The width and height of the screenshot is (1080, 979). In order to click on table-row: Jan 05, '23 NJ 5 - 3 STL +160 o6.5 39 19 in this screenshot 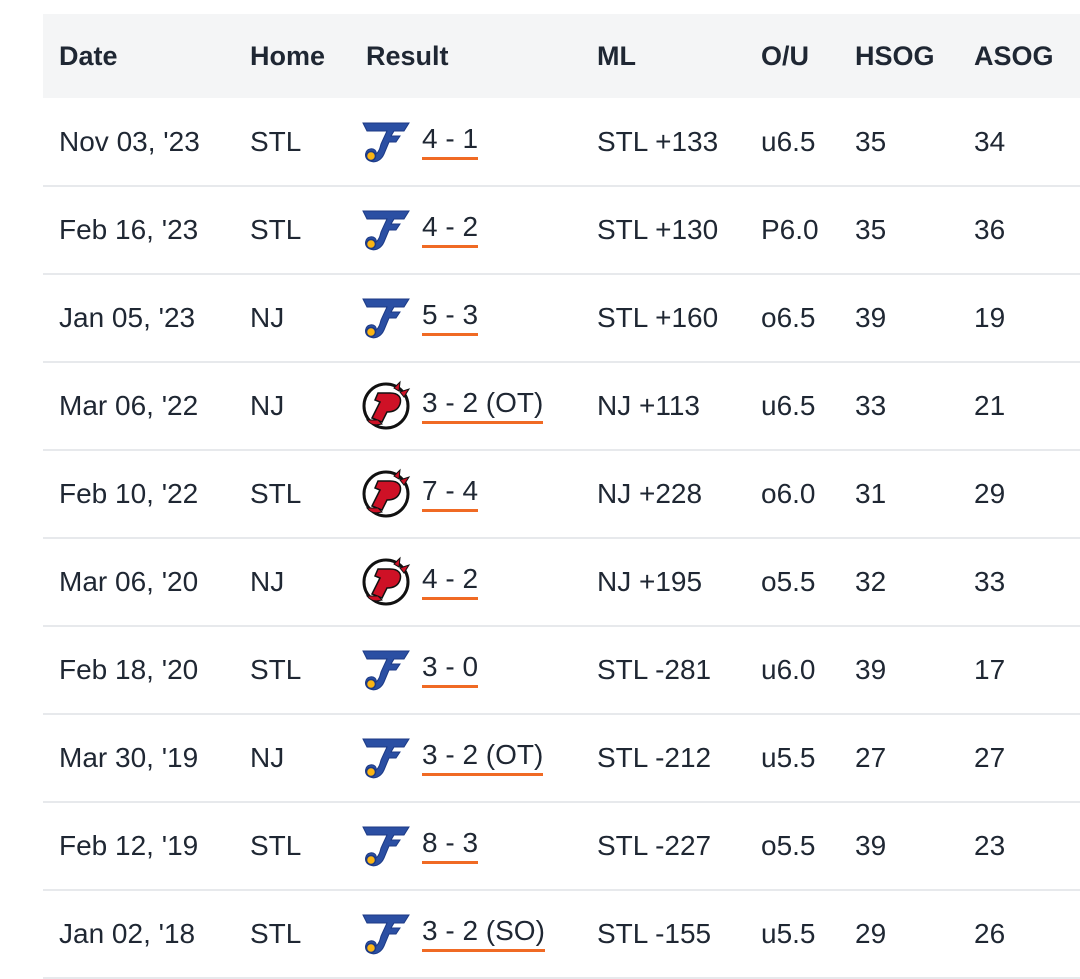, I will do `click(561, 318)`.